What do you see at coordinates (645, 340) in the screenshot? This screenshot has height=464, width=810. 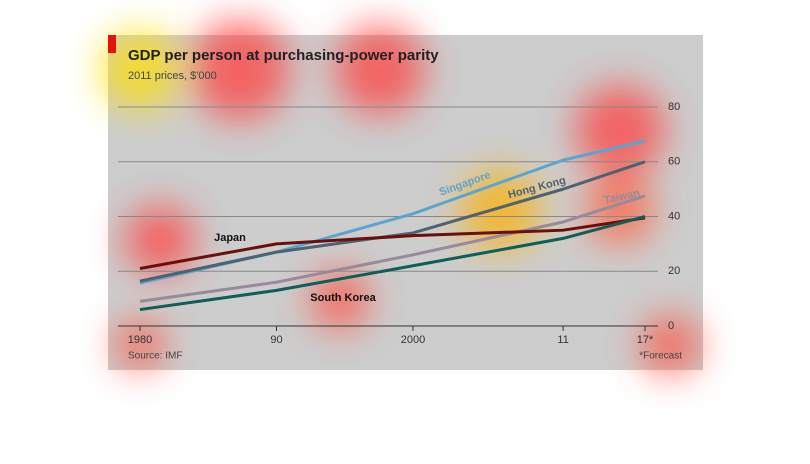 I see `x-tick-label: 17*` at bounding box center [645, 340].